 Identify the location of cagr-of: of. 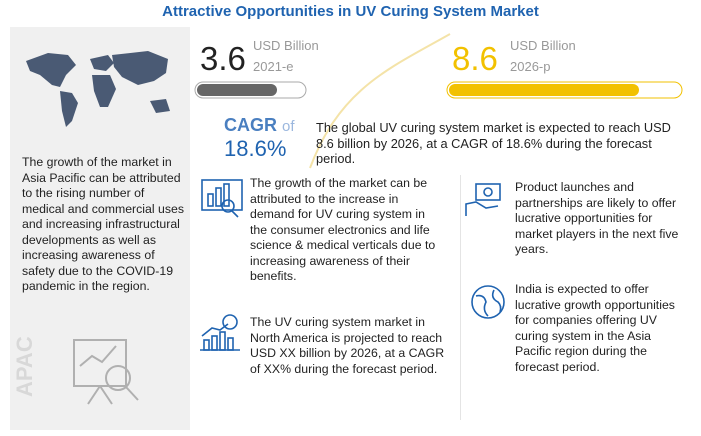
(288, 126).